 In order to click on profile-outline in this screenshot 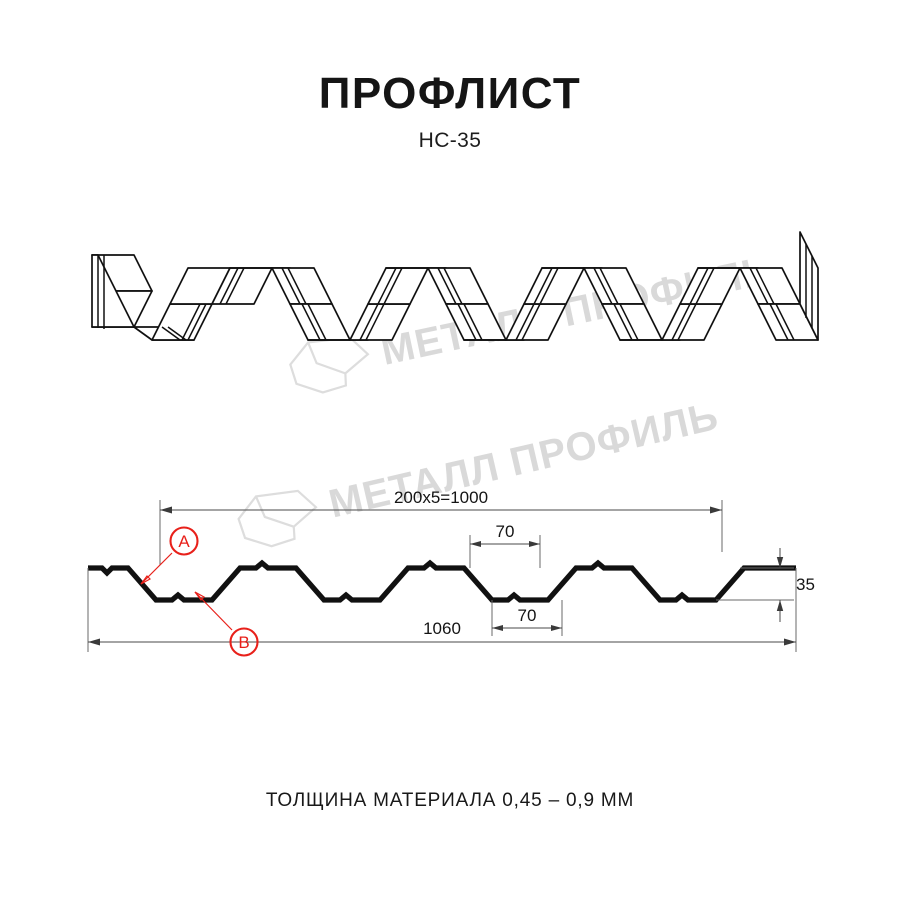, I will do `click(442, 581)`.